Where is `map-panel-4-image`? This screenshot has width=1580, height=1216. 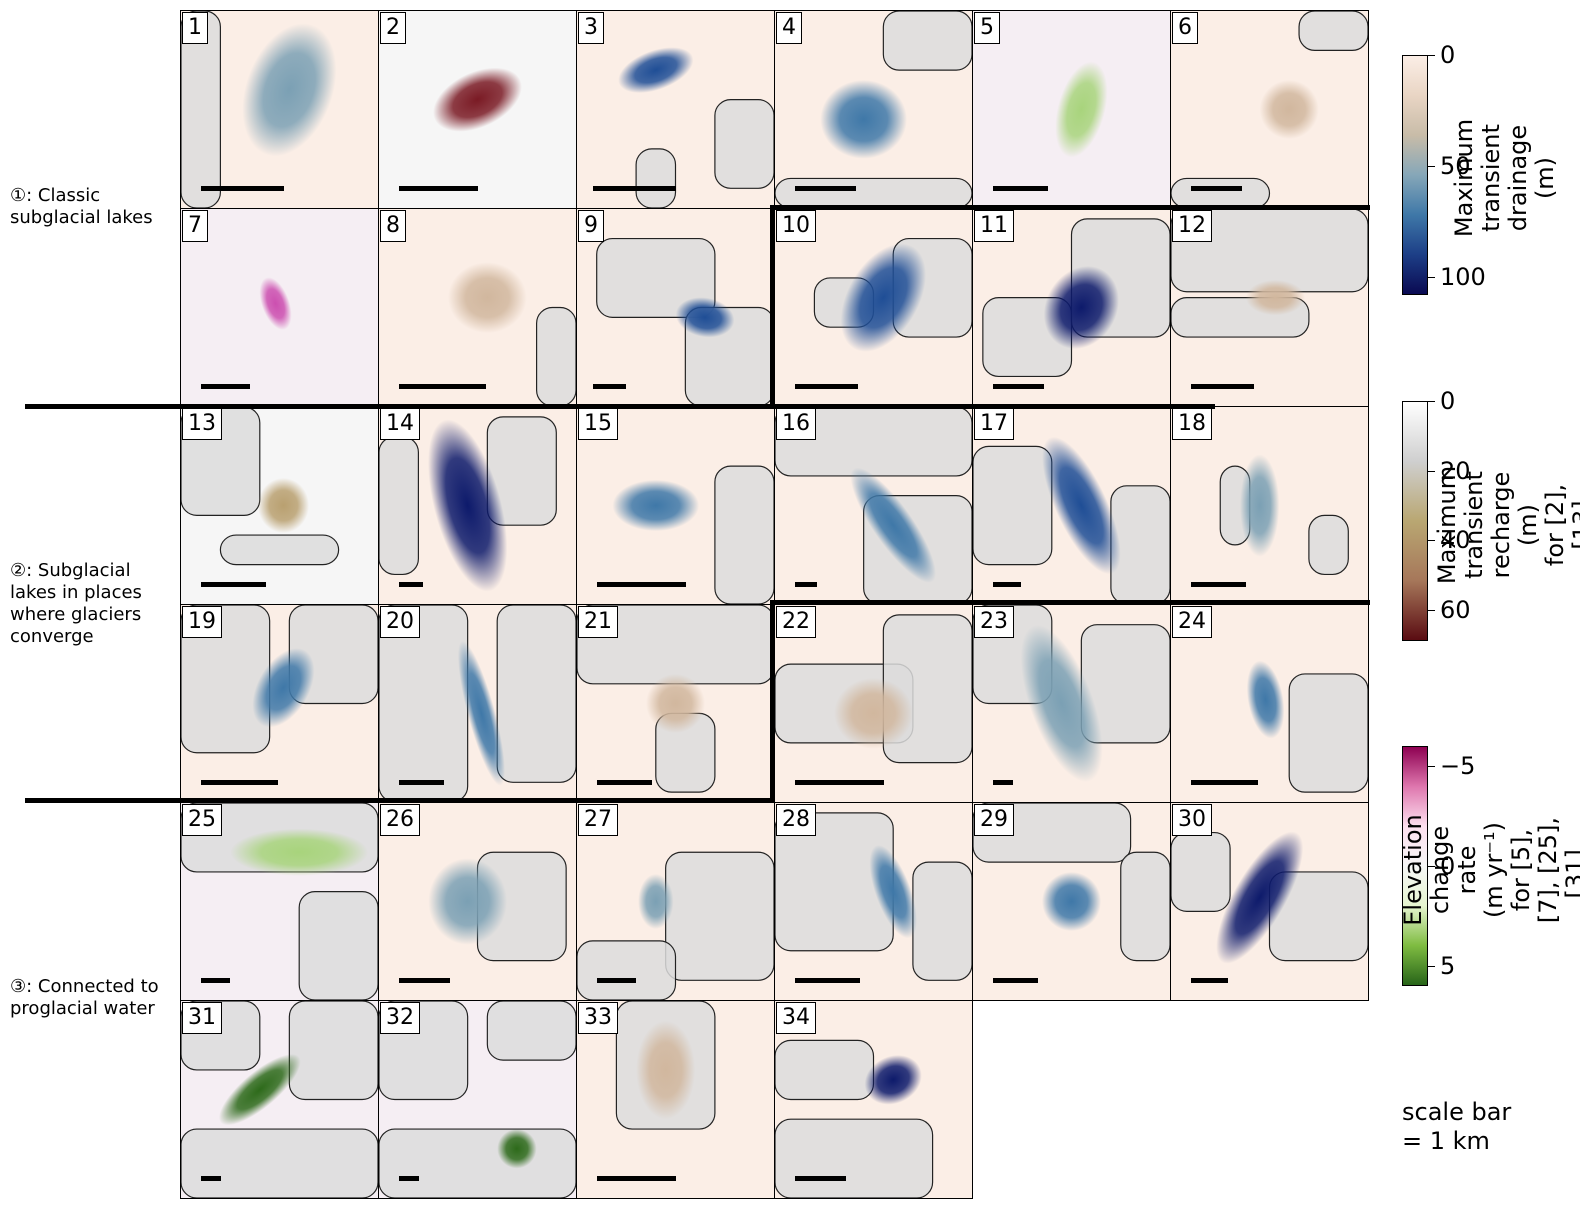 map-panel-4-image is located at coordinates (873, 109).